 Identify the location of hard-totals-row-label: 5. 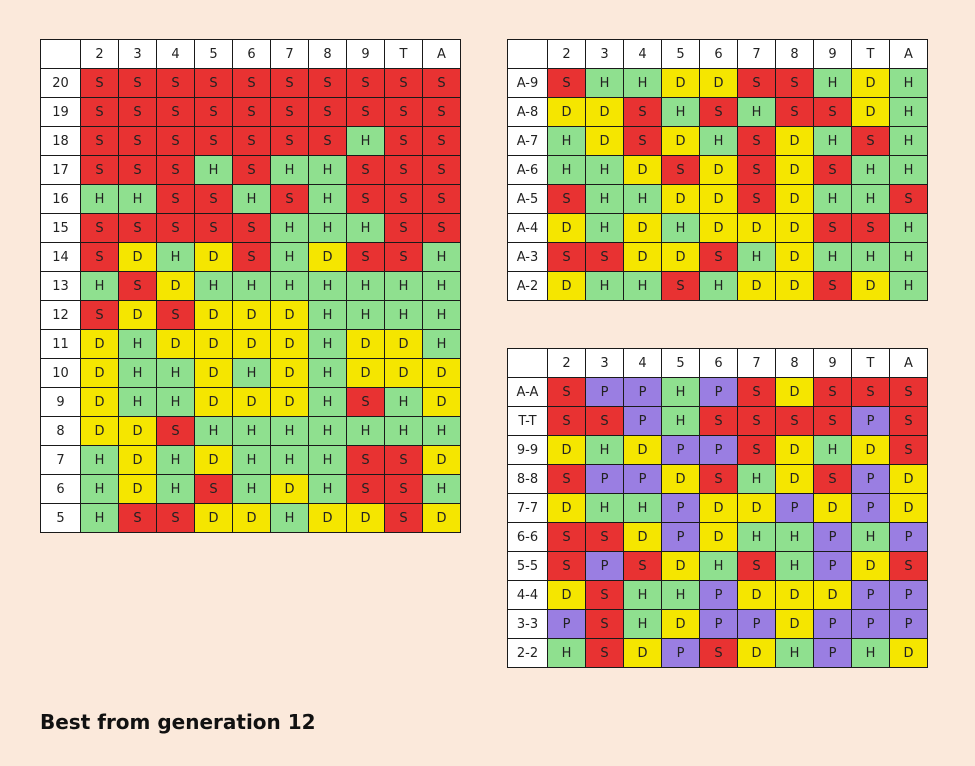
(60, 518).